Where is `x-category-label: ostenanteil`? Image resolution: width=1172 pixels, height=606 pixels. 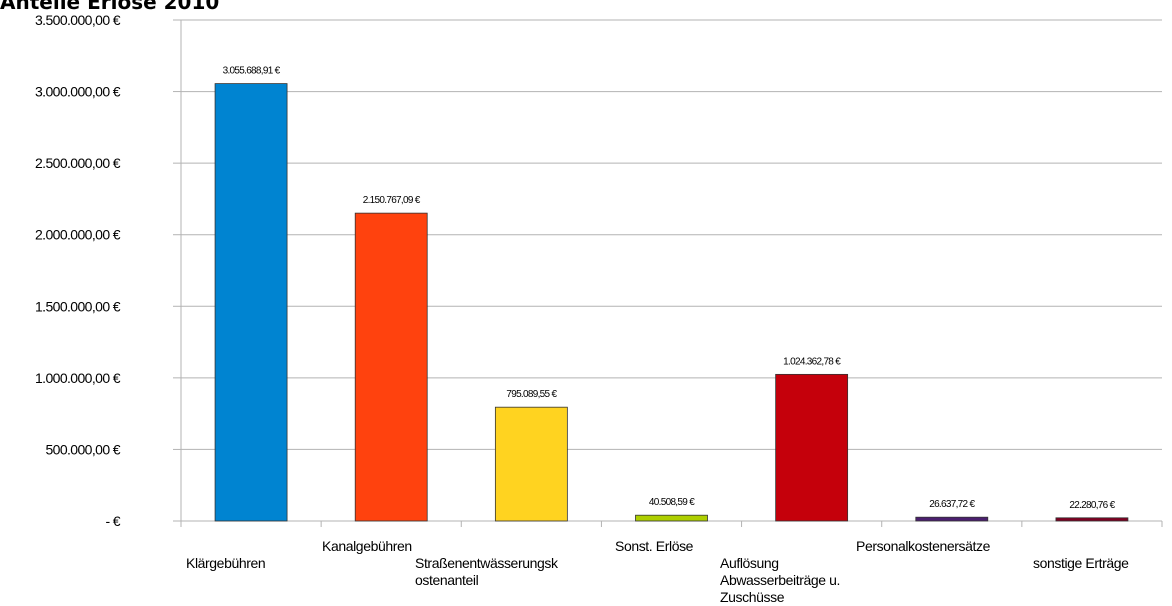 x-category-label: ostenanteil is located at coordinates (447, 580).